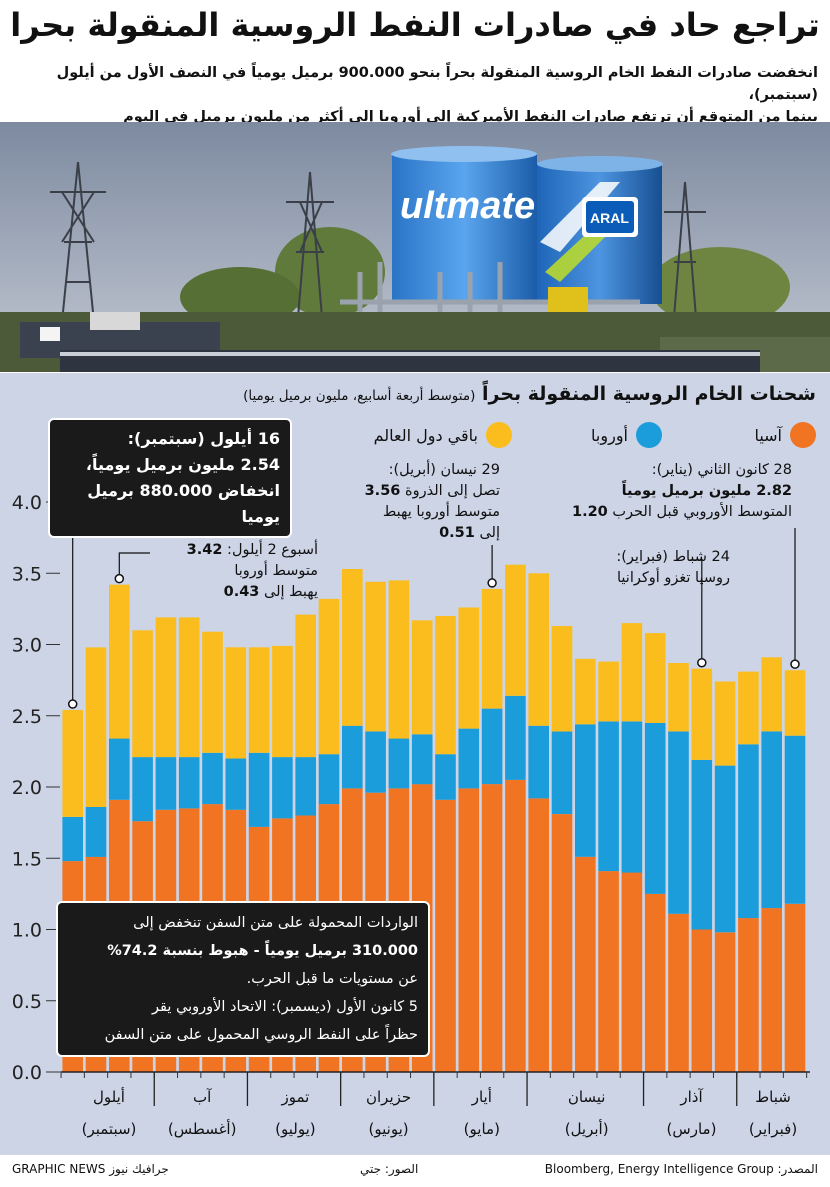 The height and width of the screenshot is (1187, 830). Describe the element at coordinates (389, 1169) in the screenshot. I see `footer-photos: الصور: جتي` at that location.